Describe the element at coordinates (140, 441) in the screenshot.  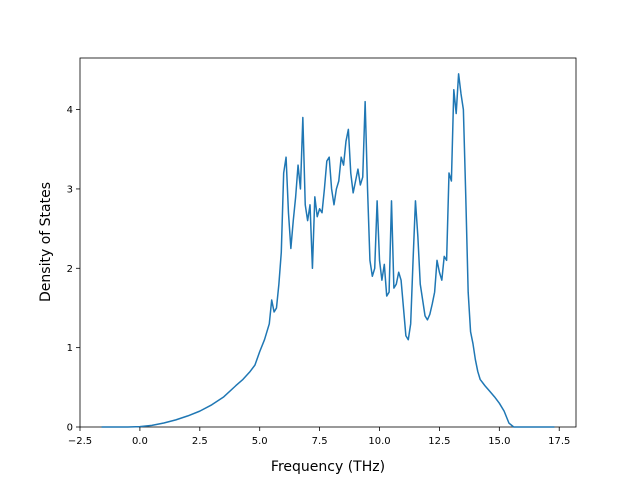
I see `x-tick-label: 0.0` at that location.